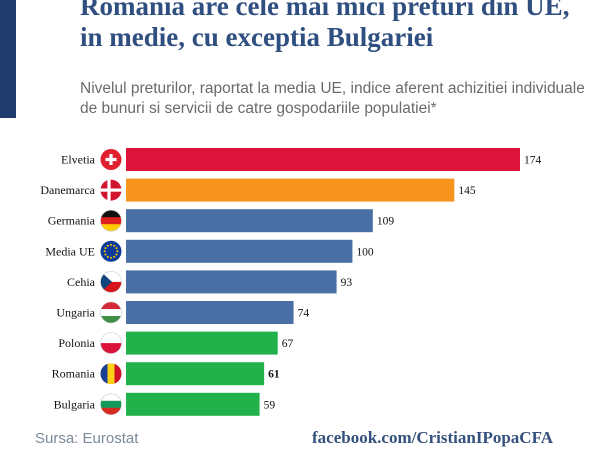 The height and width of the screenshot is (450, 600). What do you see at coordinates (76, 343) in the screenshot?
I see `category-label: Polonia` at bounding box center [76, 343].